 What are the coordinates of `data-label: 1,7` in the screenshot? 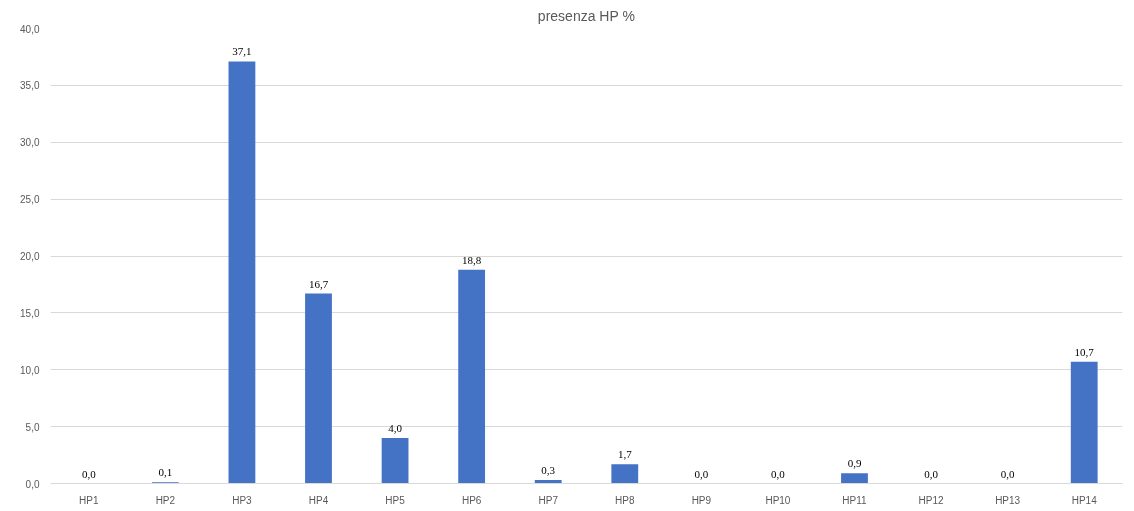 It's located at (625, 454).